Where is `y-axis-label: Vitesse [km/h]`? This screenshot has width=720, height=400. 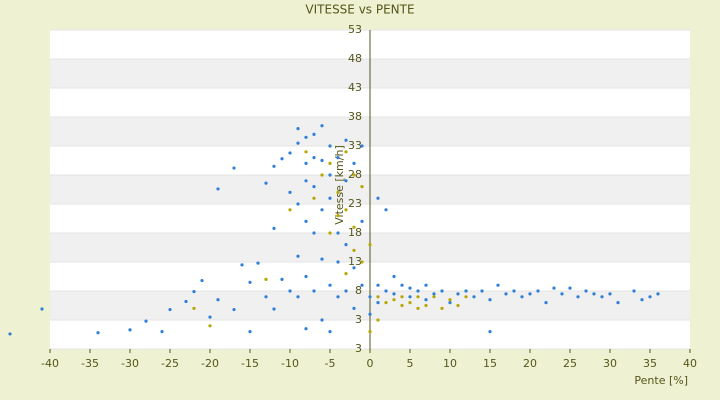
y-axis-label: Vitesse [km/h] is located at coordinates (339, 185).